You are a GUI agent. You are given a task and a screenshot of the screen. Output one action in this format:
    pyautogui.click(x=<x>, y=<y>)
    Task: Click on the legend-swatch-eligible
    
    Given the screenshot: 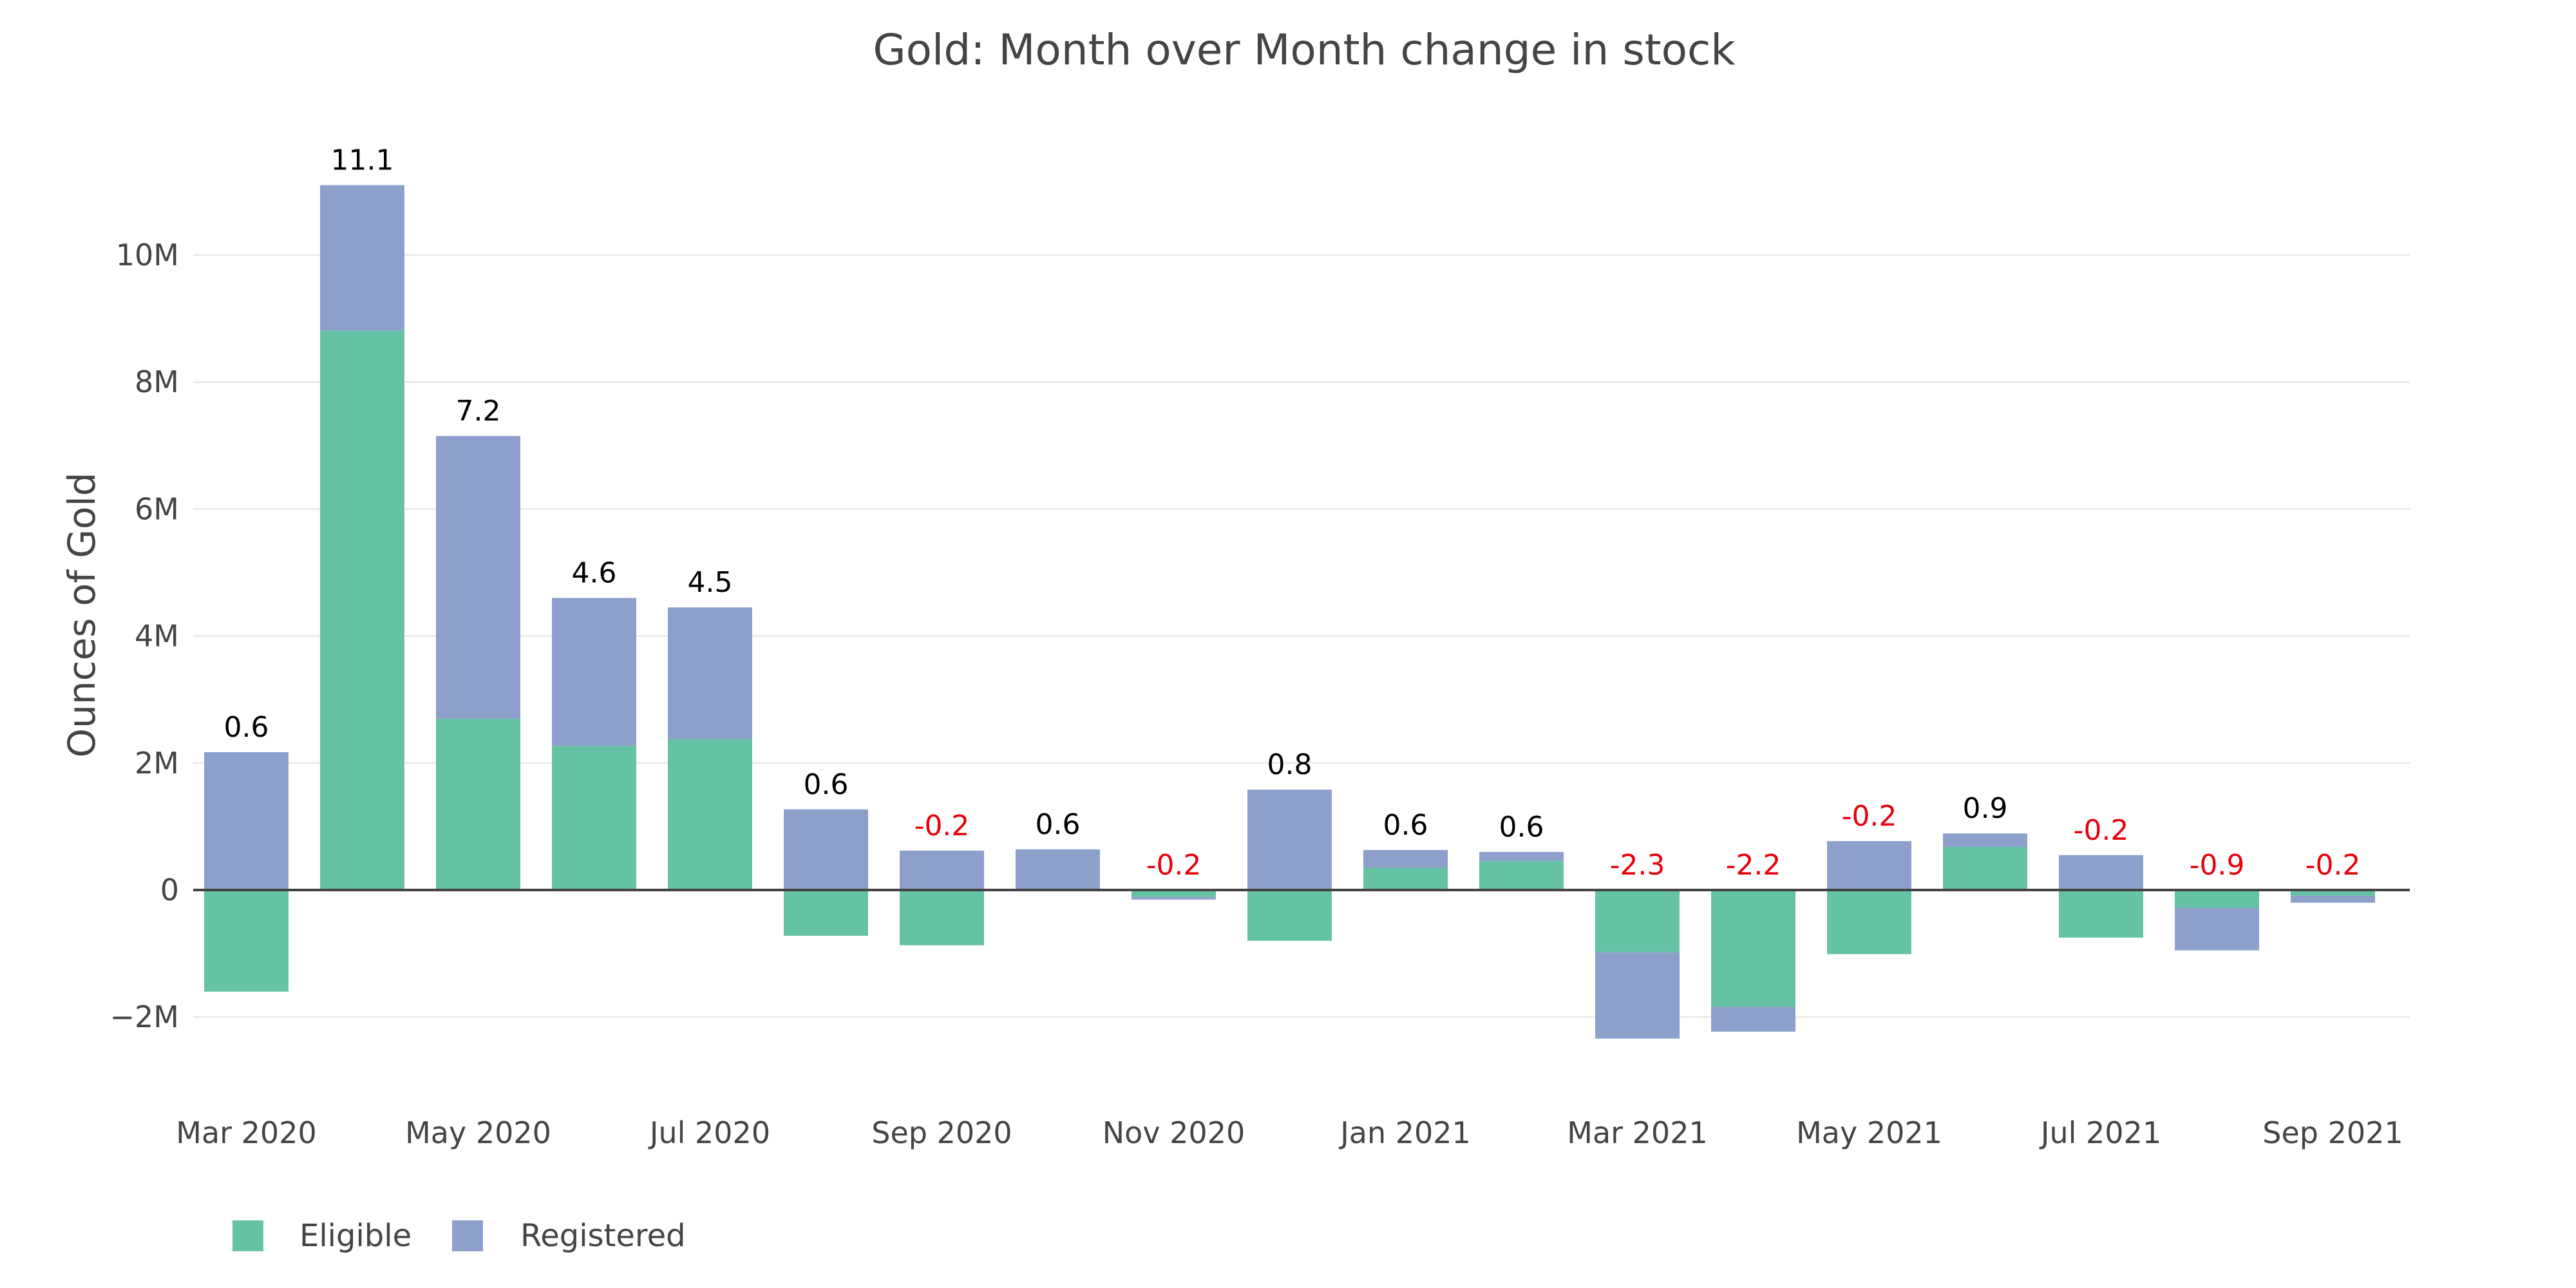 What is the action you would take?
    pyautogui.click(x=248, y=1235)
    